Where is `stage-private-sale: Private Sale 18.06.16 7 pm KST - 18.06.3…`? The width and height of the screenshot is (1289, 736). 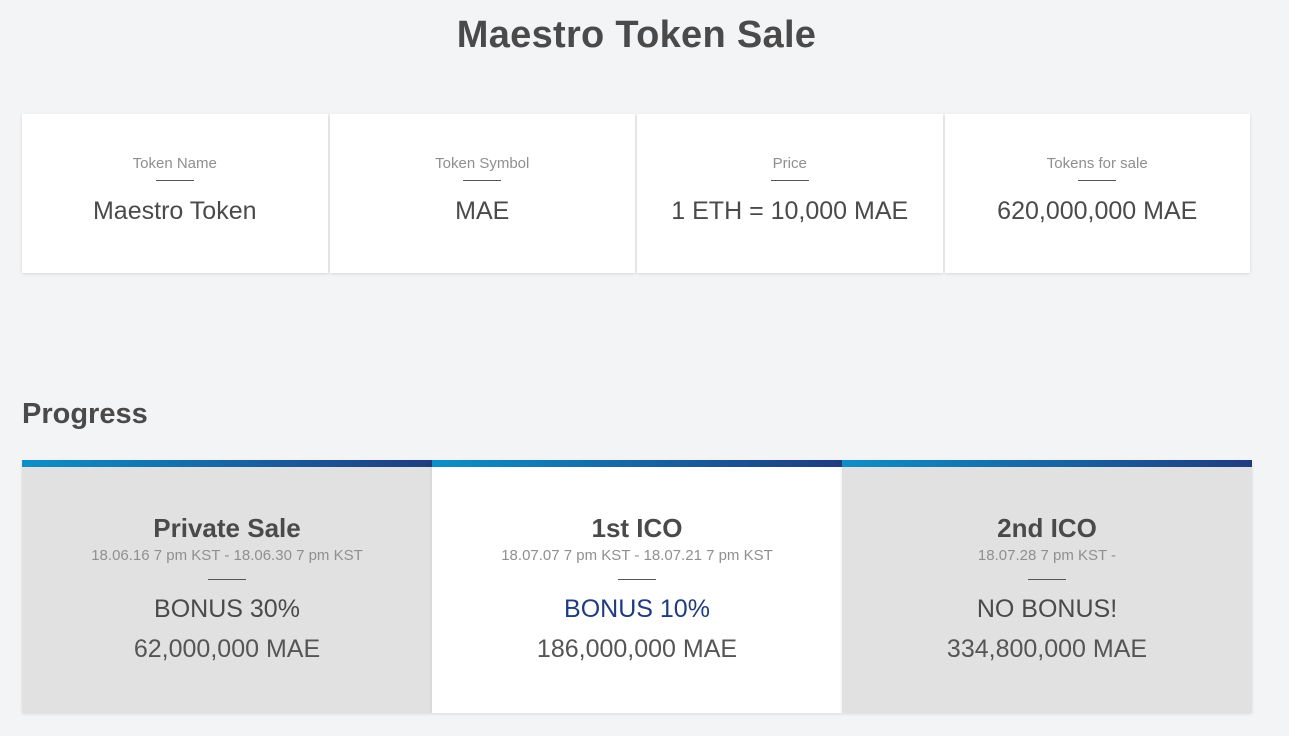
stage-private-sale: Private Sale 18.06.16 7 pm KST - 18.06.3… is located at coordinates (227, 586).